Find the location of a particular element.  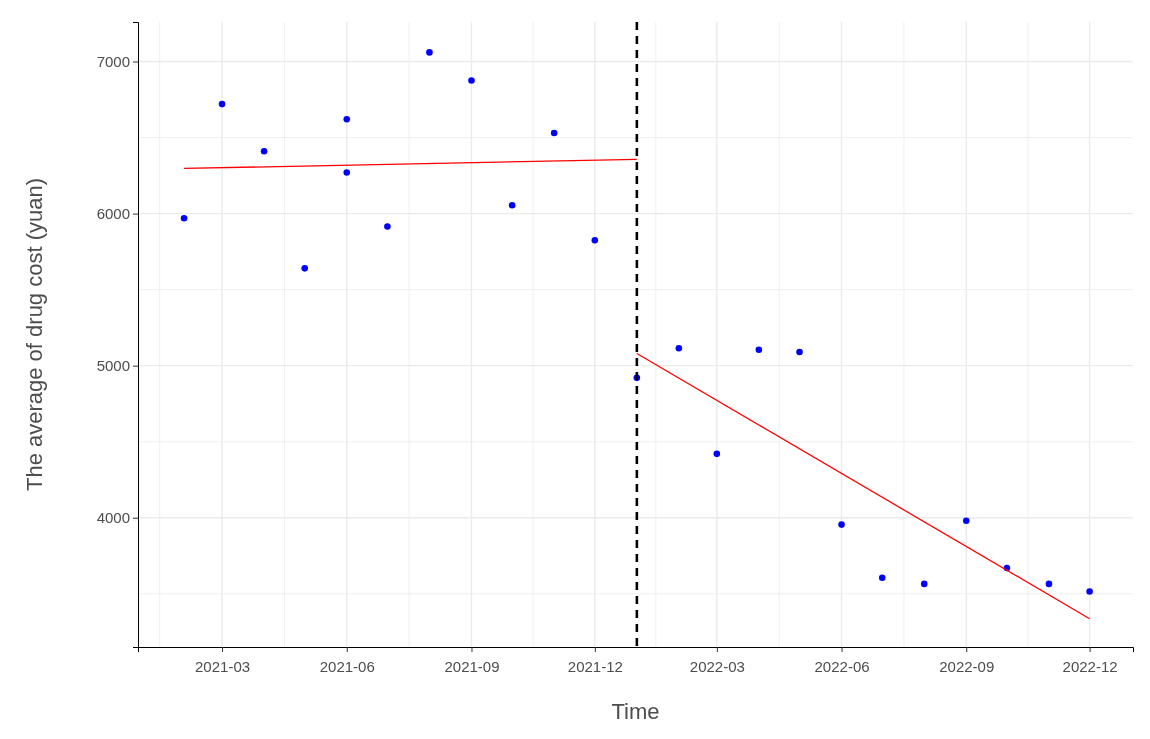

y-tick-label: 5000 is located at coordinates (113, 365).